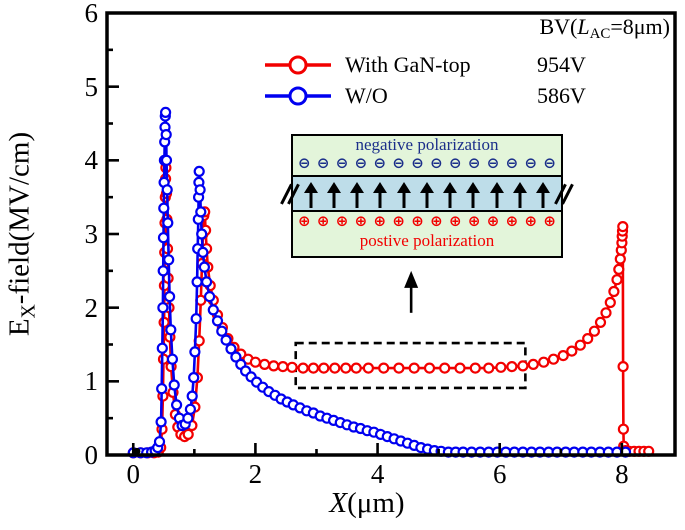 The height and width of the screenshot is (530, 685). What do you see at coordinates (91, 86) in the screenshot?
I see `y-tick-label: 5` at bounding box center [91, 86].